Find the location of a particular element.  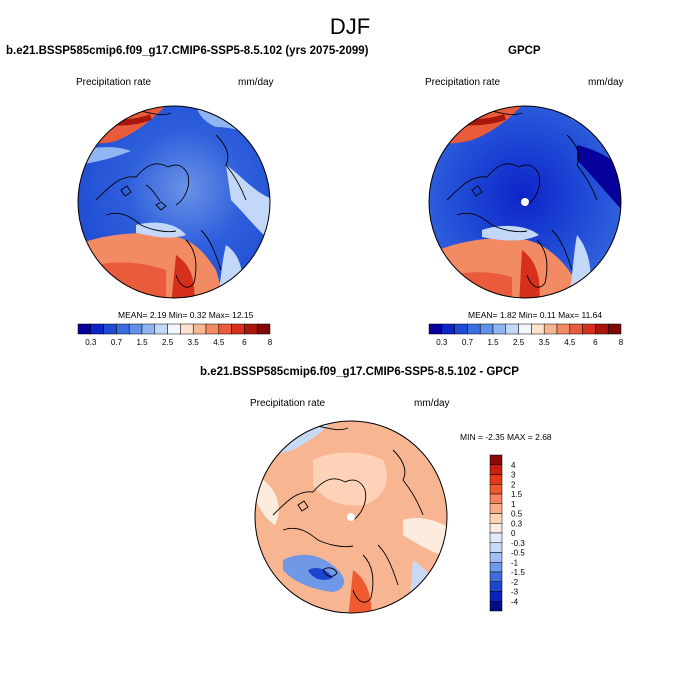

panel2-units: mm/day is located at coordinates (606, 82).